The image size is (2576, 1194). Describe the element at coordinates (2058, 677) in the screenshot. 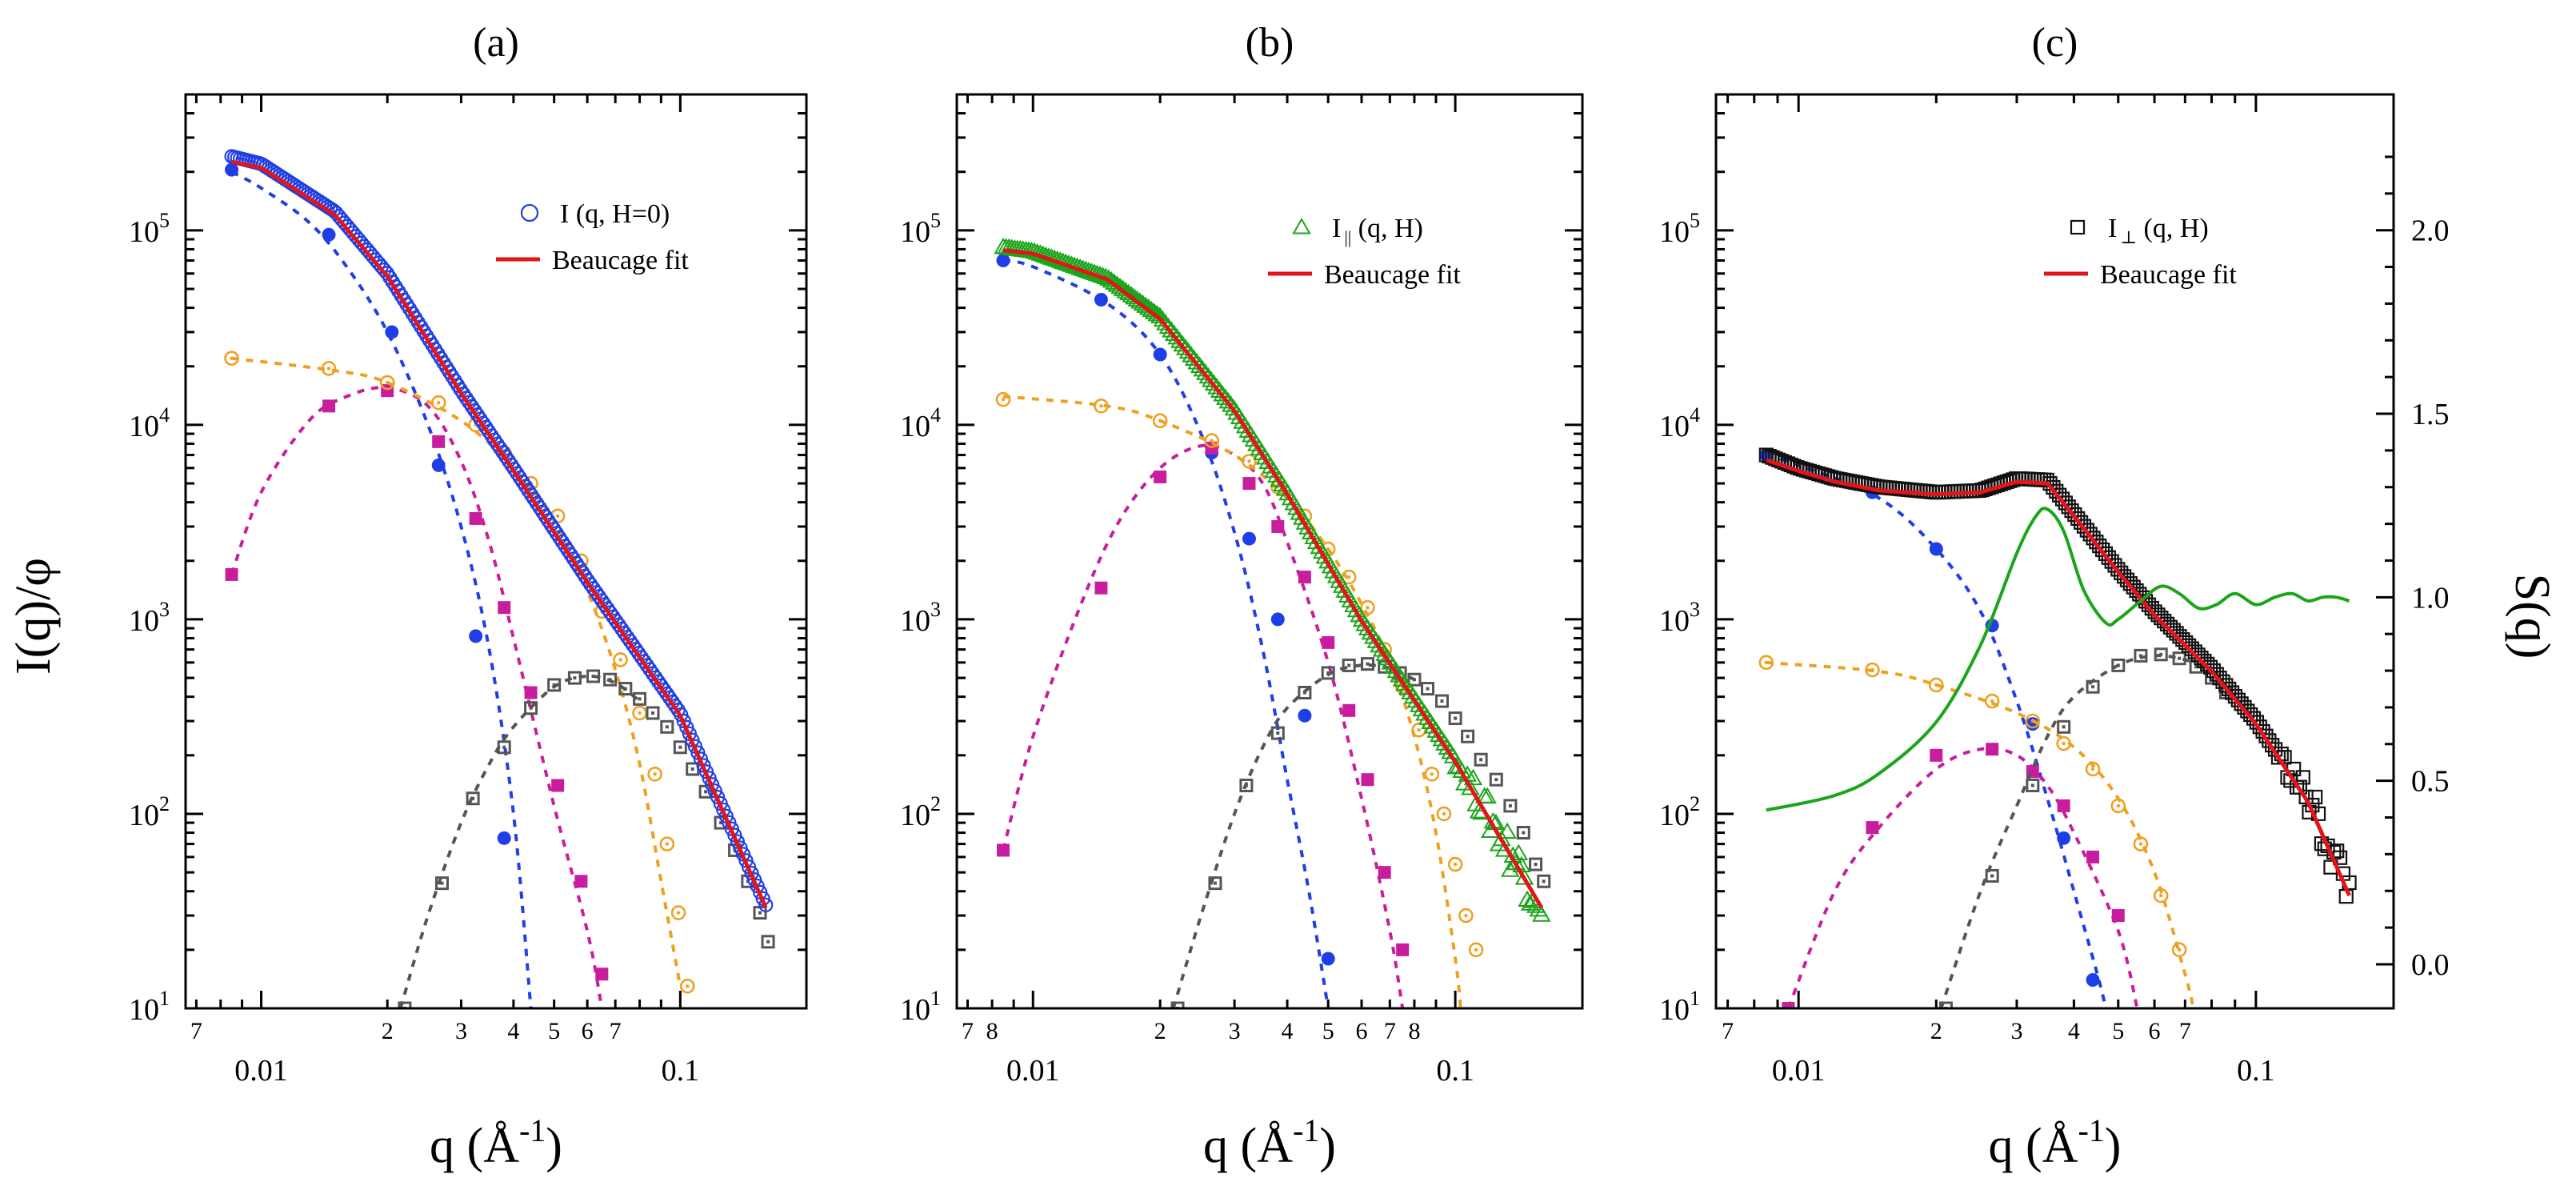

I see `fit-curve` at that location.